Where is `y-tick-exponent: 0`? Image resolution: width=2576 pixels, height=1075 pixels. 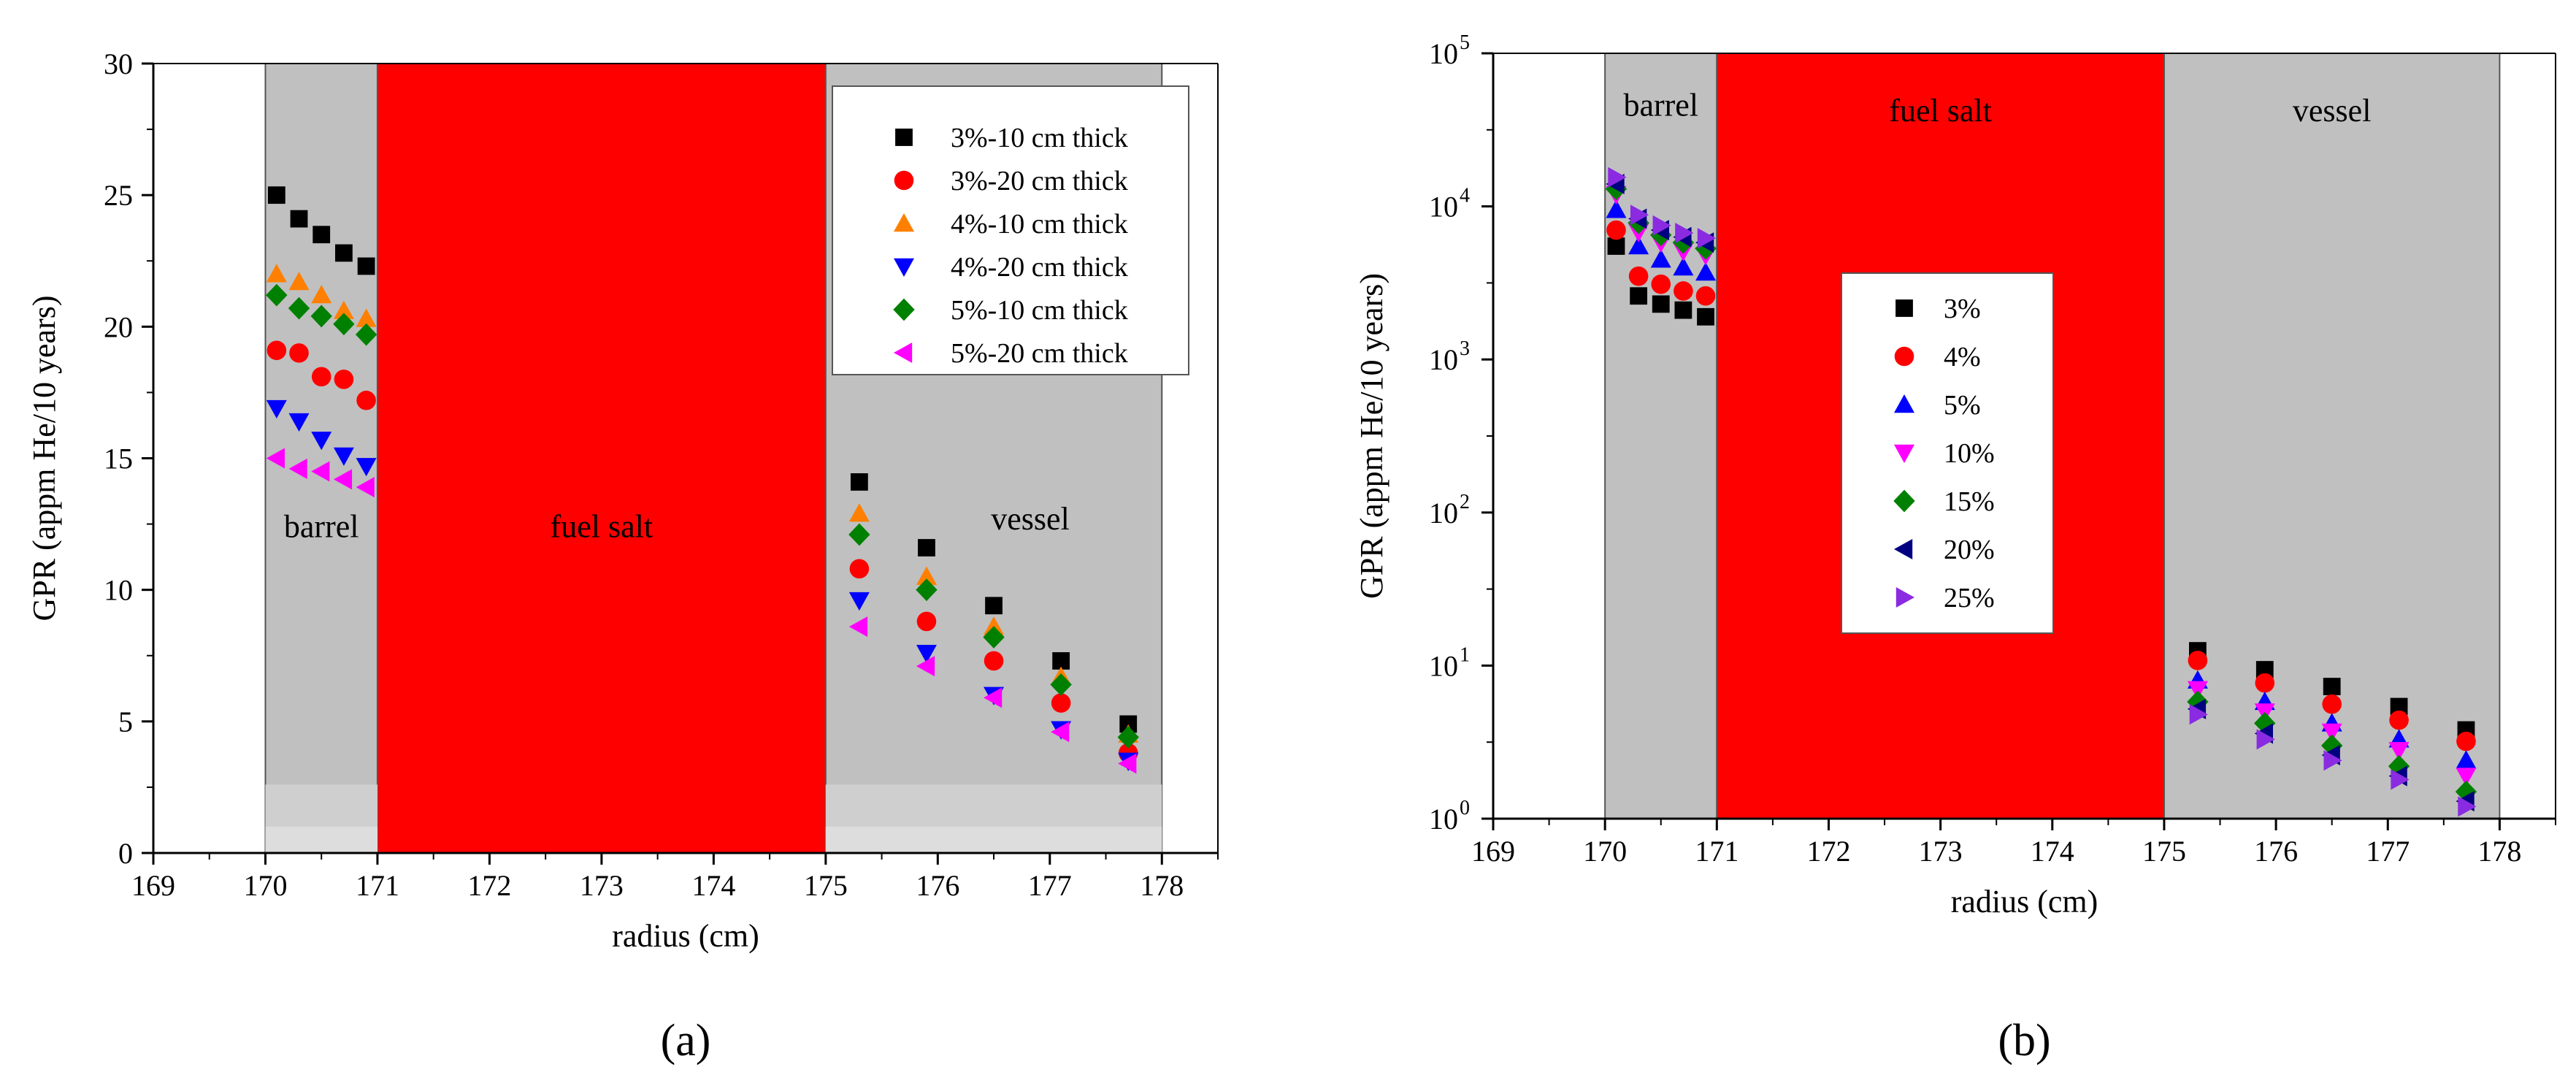
y-tick-exponent: 0 is located at coordinates (1465, 808).